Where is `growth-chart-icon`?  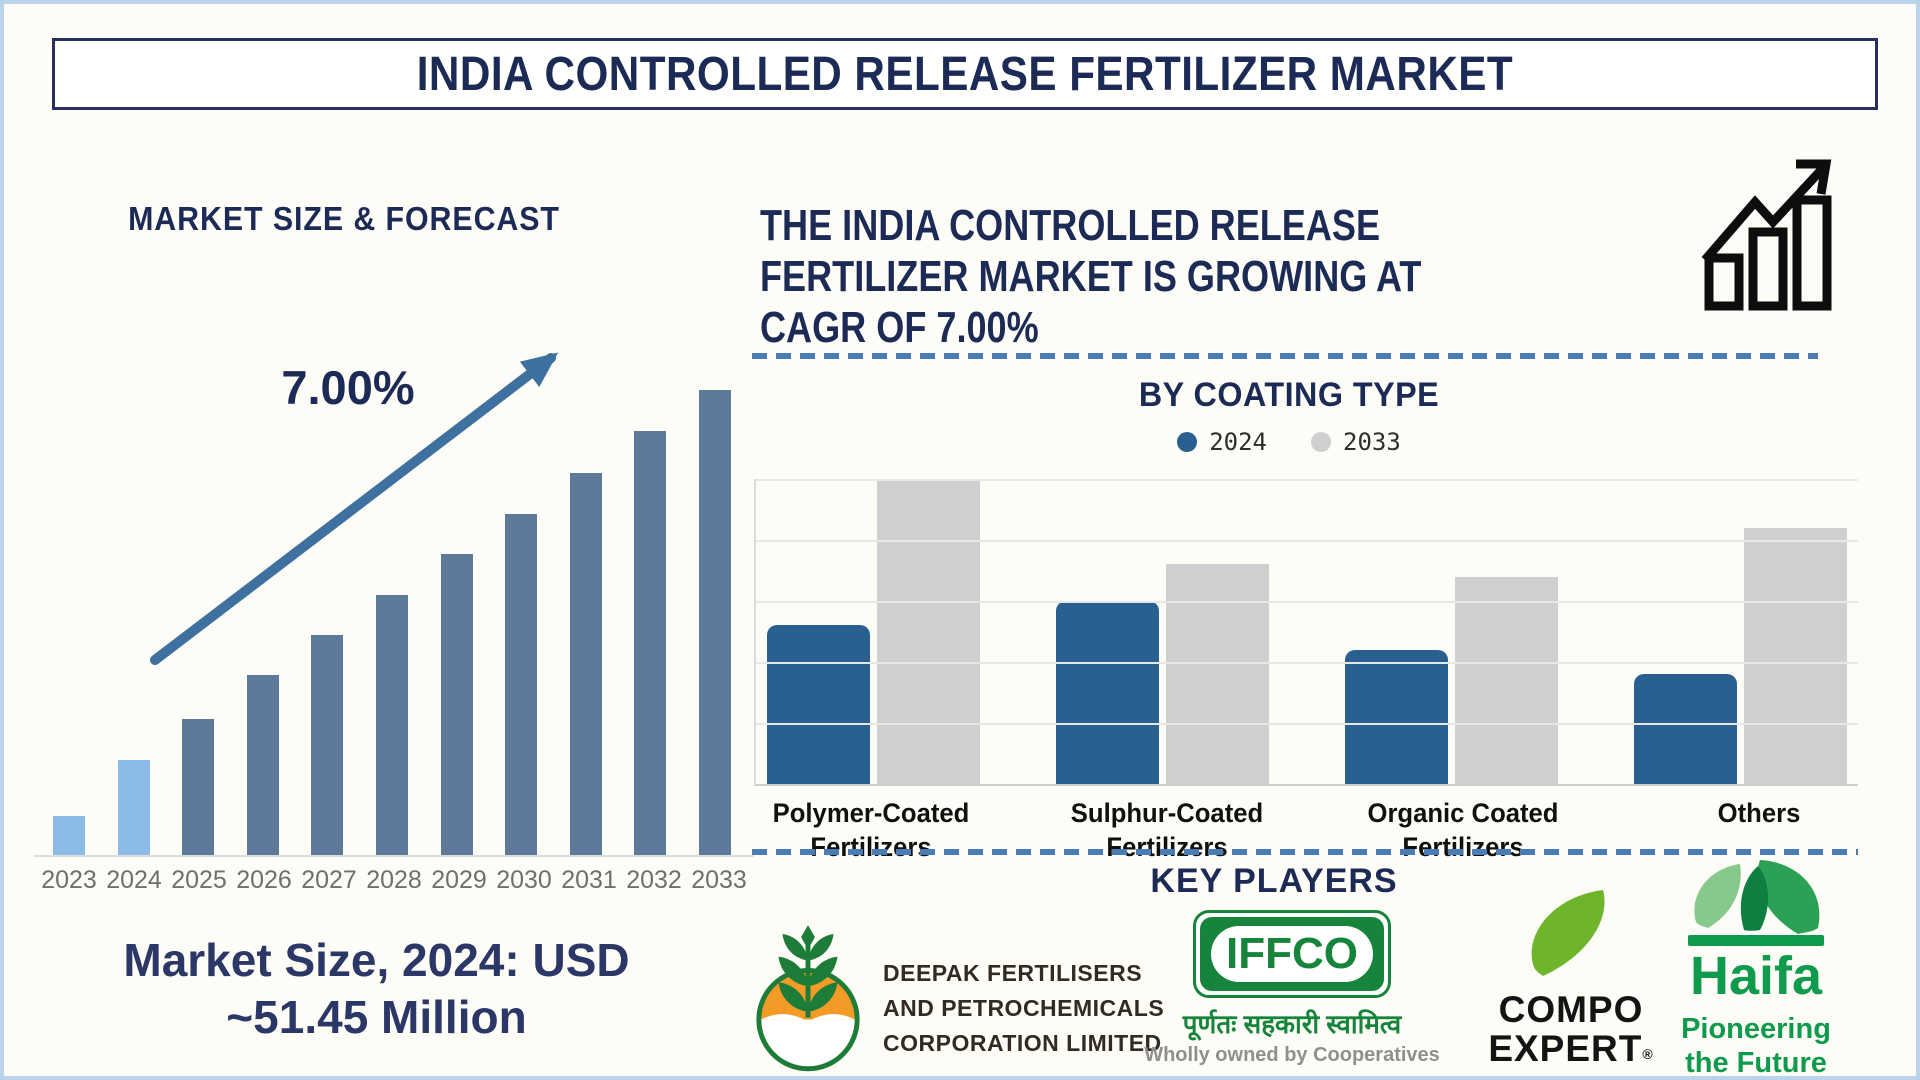 growth-chart-icon is located at coordinates (1766, 235).